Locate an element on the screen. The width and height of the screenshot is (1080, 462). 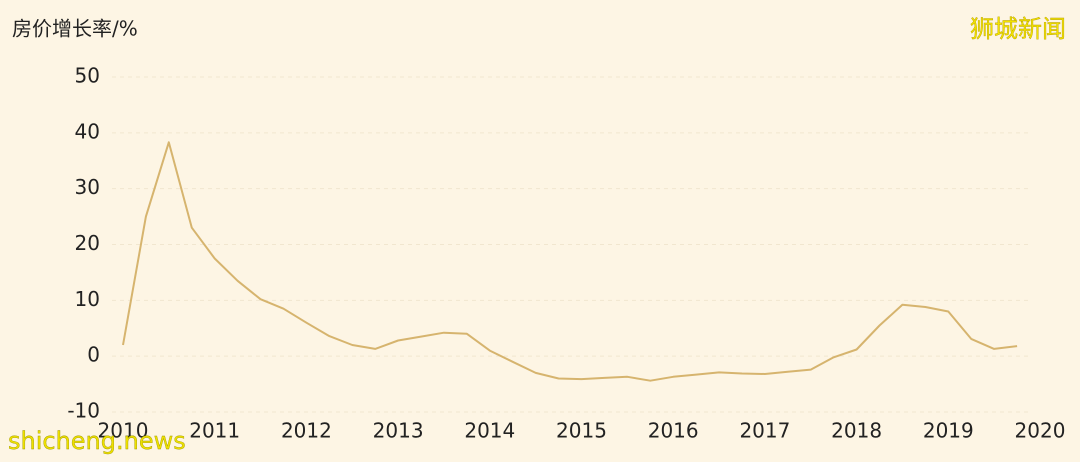
y-tick-label: -10 is located at coordinates (83, 411).